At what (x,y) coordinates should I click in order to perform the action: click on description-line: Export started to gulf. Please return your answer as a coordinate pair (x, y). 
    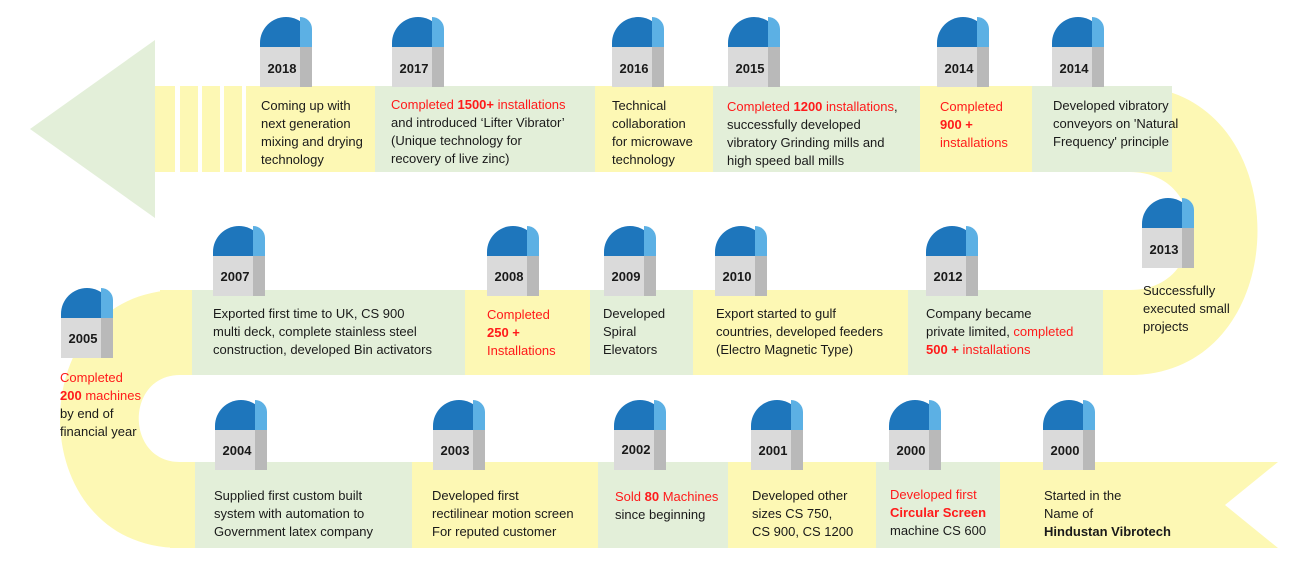
    Looking at the image, I should click on (799, 314).